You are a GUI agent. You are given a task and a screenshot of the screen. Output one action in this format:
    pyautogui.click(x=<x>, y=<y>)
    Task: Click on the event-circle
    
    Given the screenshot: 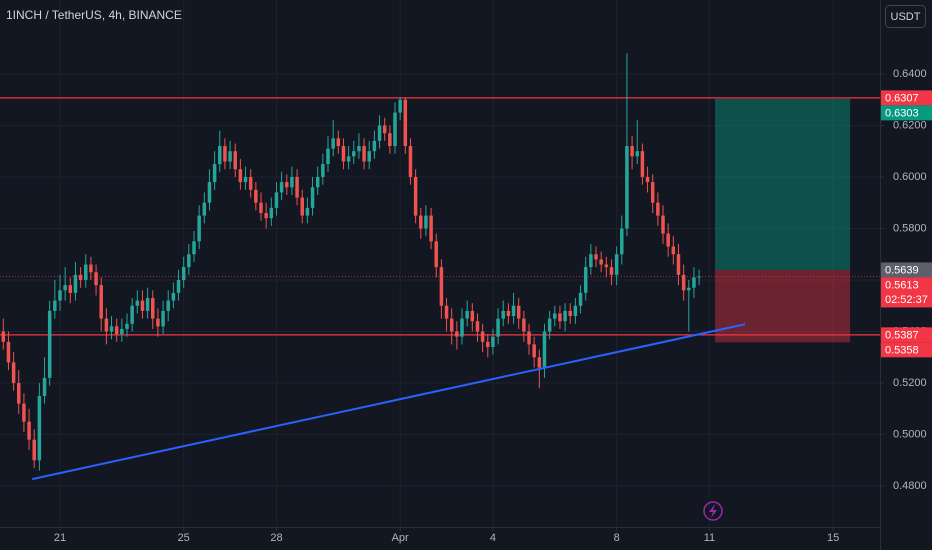 What is the action you would take?
    pyautogui.click(x=713, y=511)
    